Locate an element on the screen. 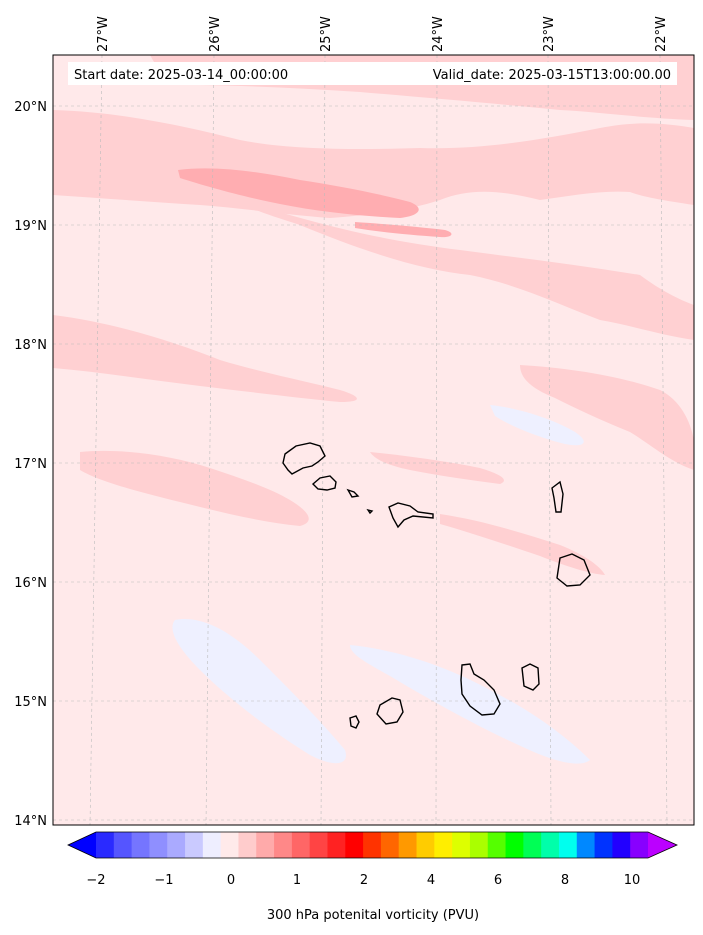 Image resolution: width=703 pixels, height=935 pixels. lon-label: 26°W is located at coordinates (215, 34).